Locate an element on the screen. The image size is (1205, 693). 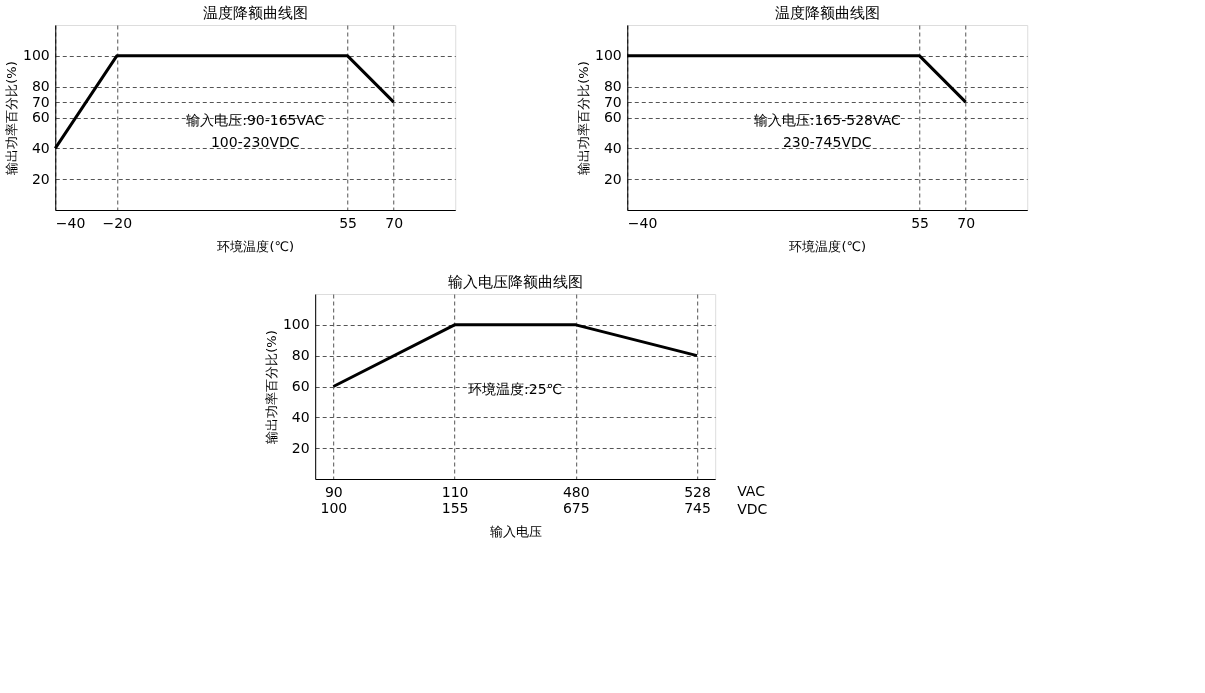
text: VAC VDC is located at coordinates (752, 500).